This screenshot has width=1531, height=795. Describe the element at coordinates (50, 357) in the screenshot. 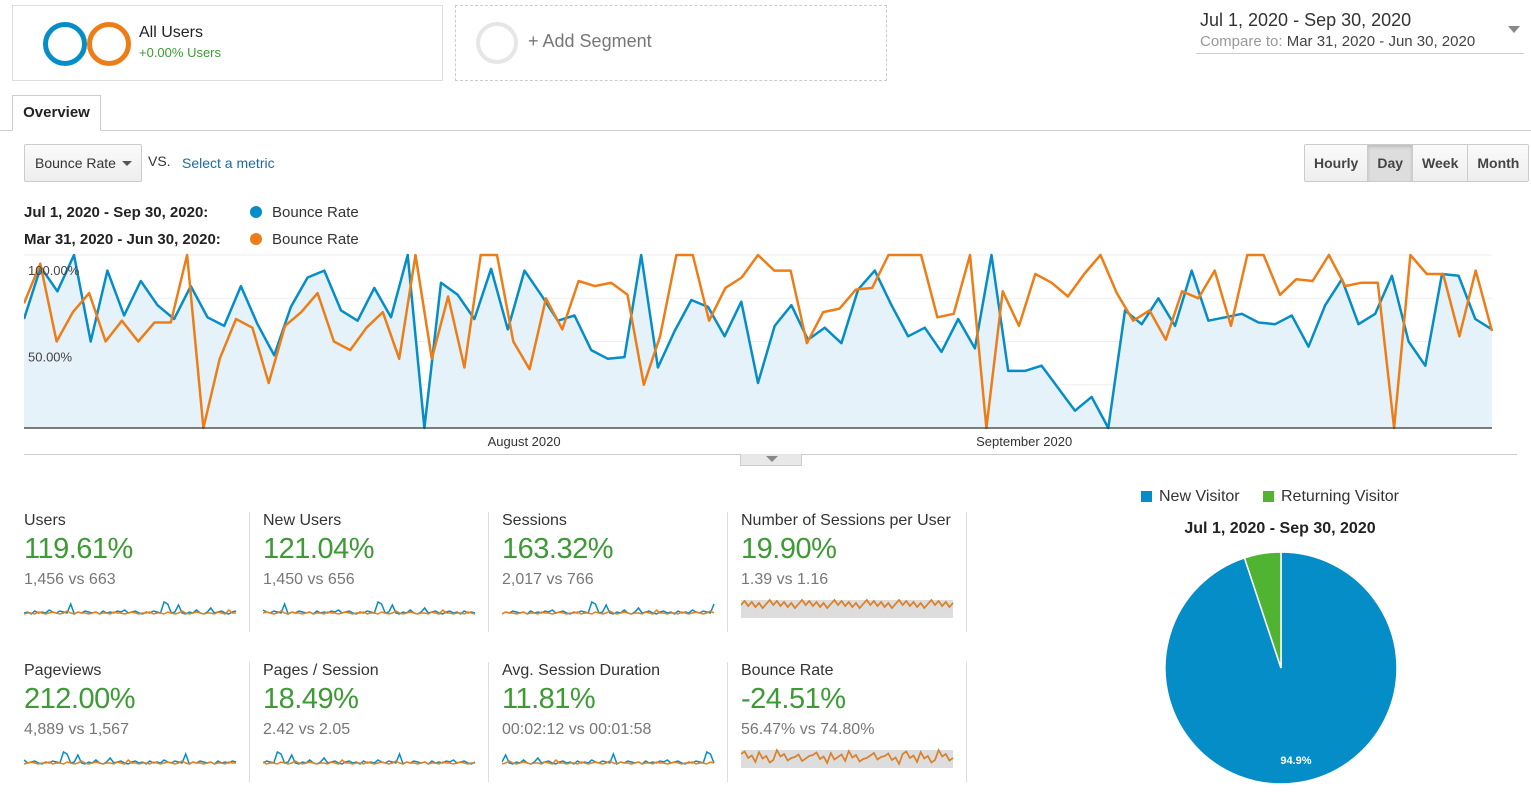

I see `y-tick-label: 50.00%` at that location.